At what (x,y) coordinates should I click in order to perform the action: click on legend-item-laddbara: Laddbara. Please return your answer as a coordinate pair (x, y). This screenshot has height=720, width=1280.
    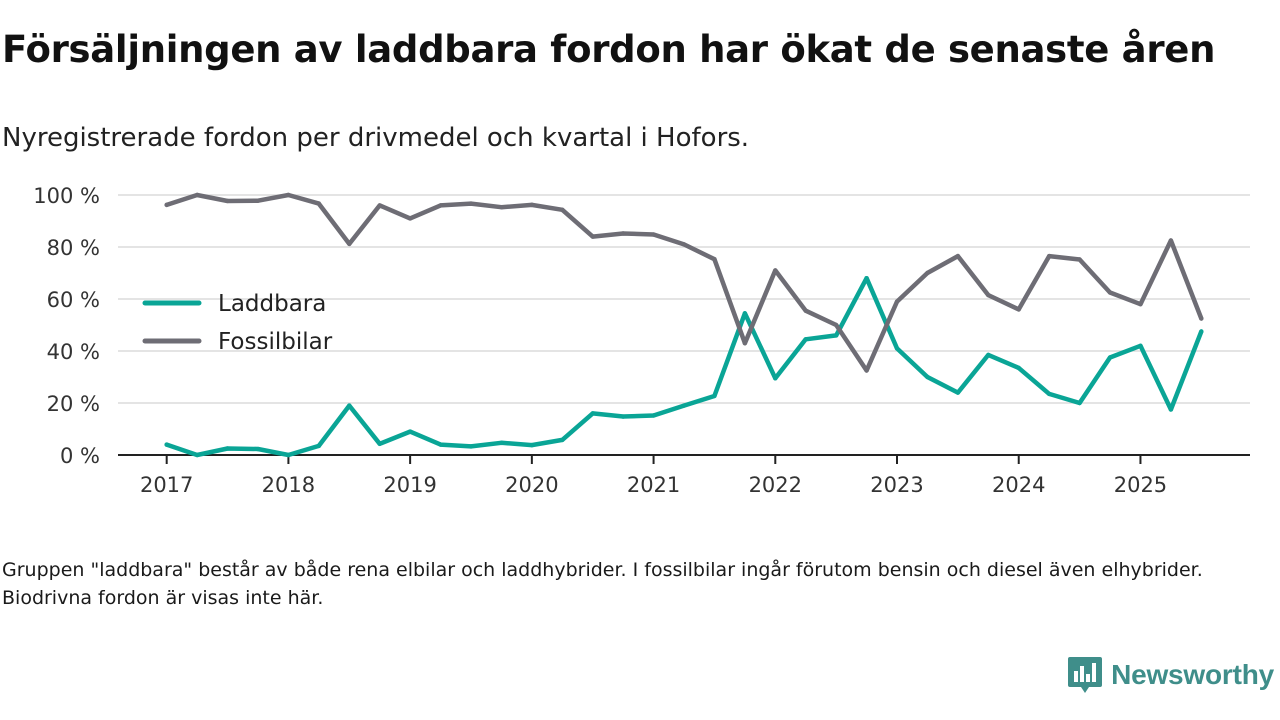
    Looking at the image, I should click on (234, 304).